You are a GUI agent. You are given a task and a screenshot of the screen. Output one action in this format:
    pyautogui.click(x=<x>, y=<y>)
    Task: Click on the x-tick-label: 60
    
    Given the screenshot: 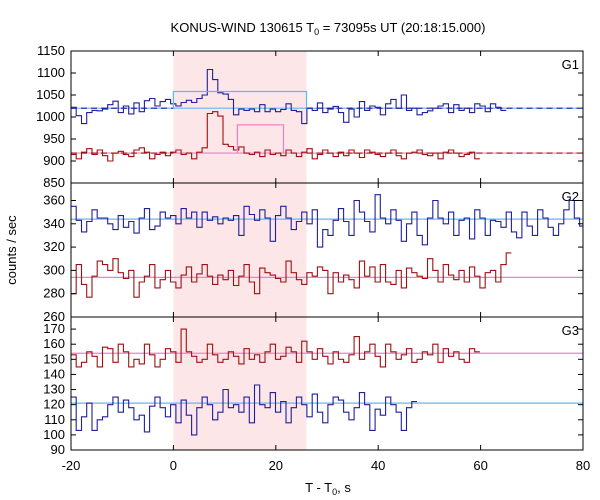 What is the action you would take?
    pyautogui.click(x=480, y=465)
    